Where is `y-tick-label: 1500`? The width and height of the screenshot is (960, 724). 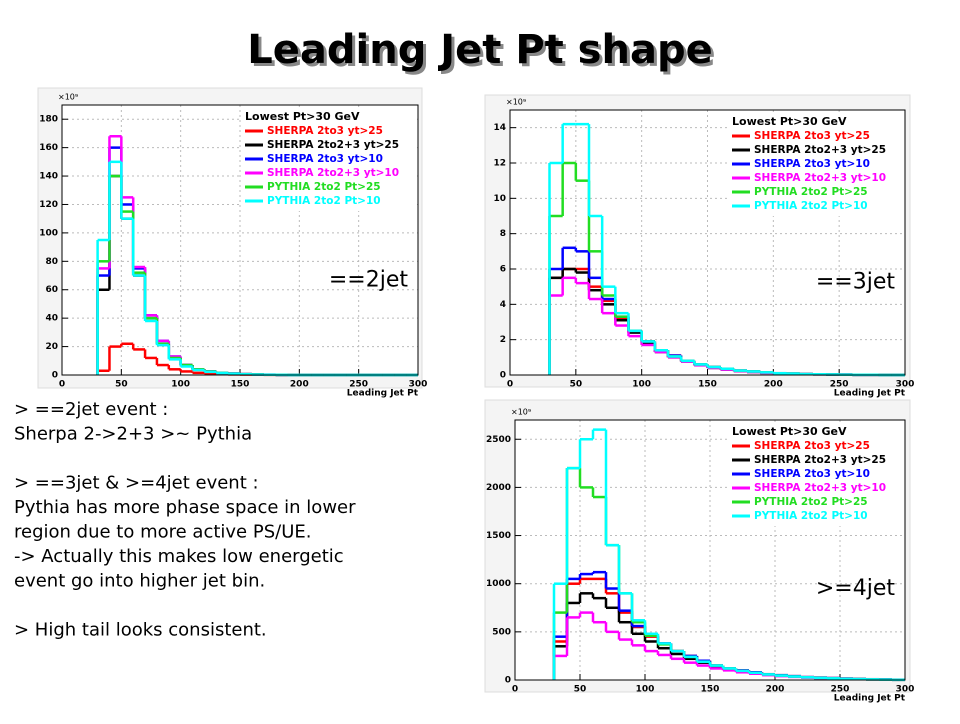
y-tick-label: 1500 is located at coordinates (498, 536).